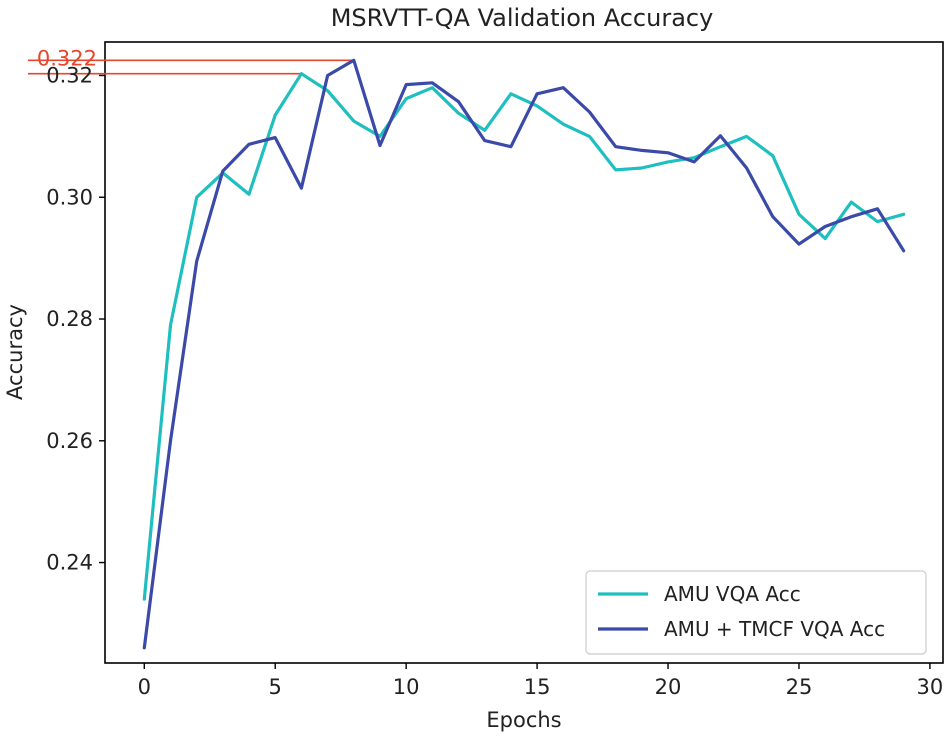 The image size is (950, 739). I want to click on y-tick-label: 0.26, so click(69, 441).